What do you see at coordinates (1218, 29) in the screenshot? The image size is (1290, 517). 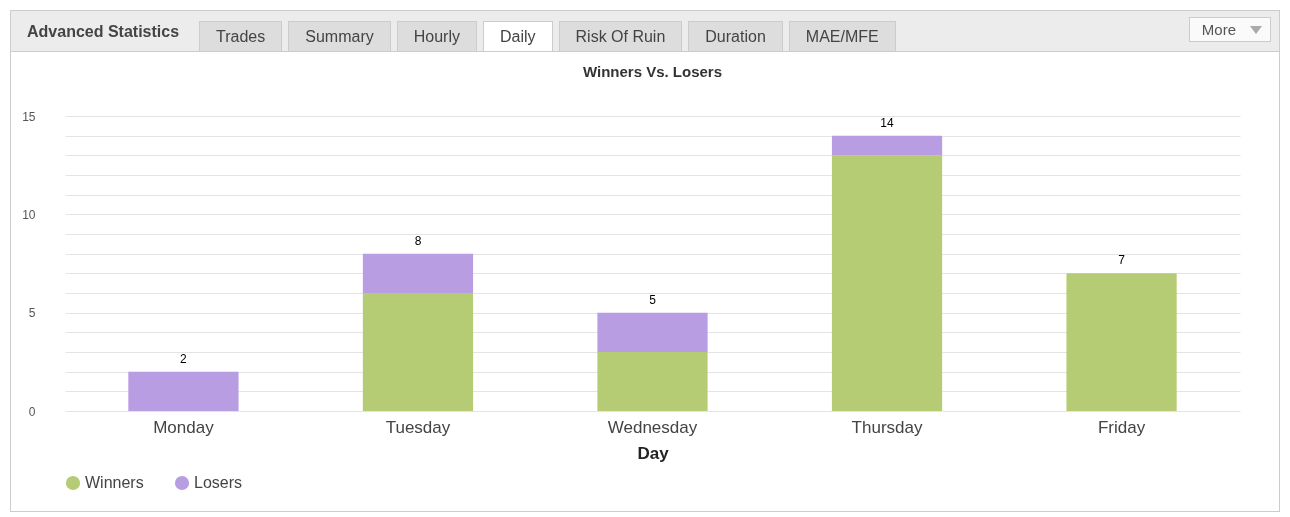 I see `text: More` at bounding box center [1218, 29].